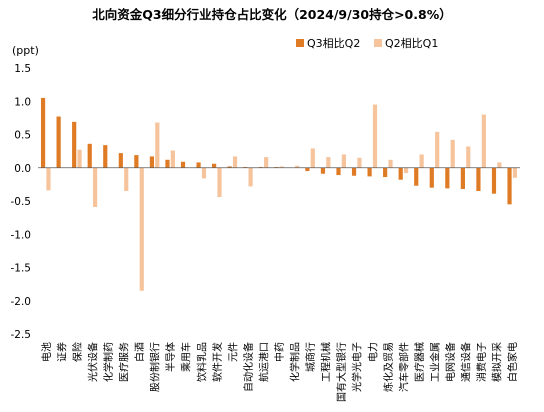 Image resolution: width=544 pixels, height=412 pixels. What do you see at coordinates (21, 202) in the screenshot?
I see `y-tick-label: -0.5` at bounding box center [21, 202].